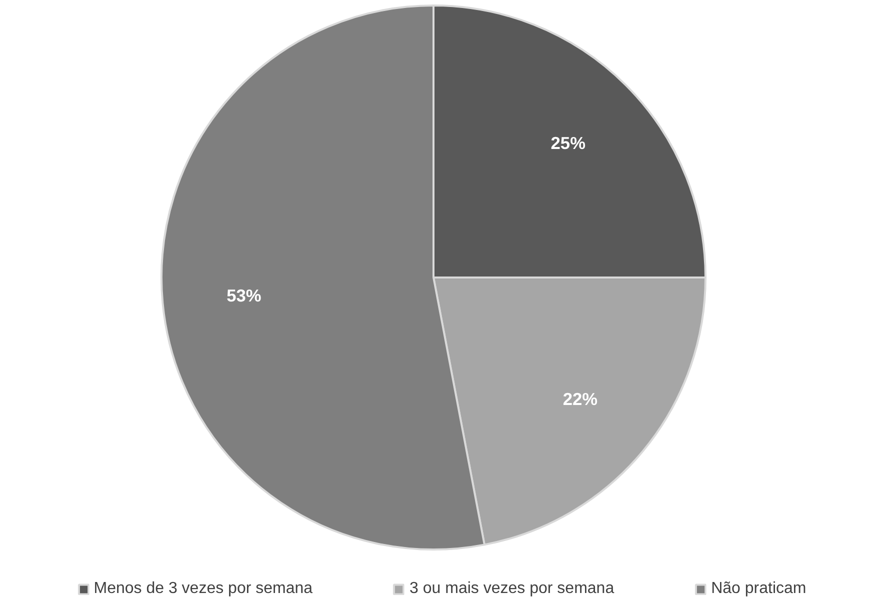 This screenshot has width=883, height=608. Describe the element at coordinates (568, 142) in the screenshot. I see `data-label: 25%` at that location.